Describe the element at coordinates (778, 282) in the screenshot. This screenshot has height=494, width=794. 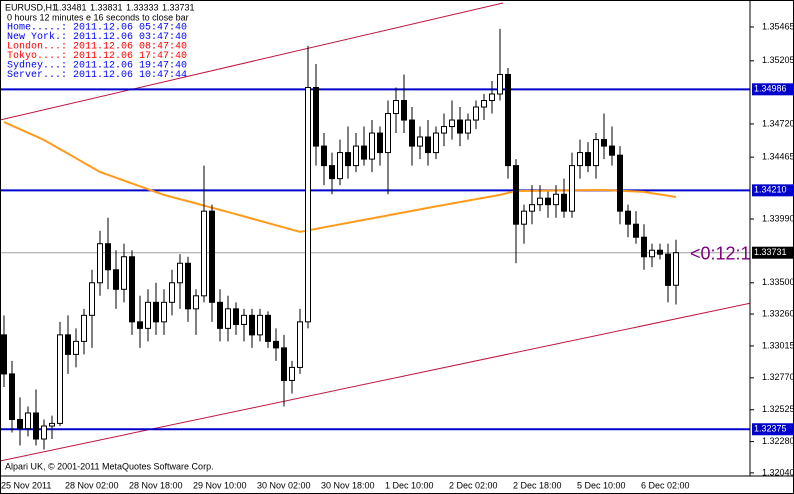
I see `y-tick-label: 1.33500` at that location.